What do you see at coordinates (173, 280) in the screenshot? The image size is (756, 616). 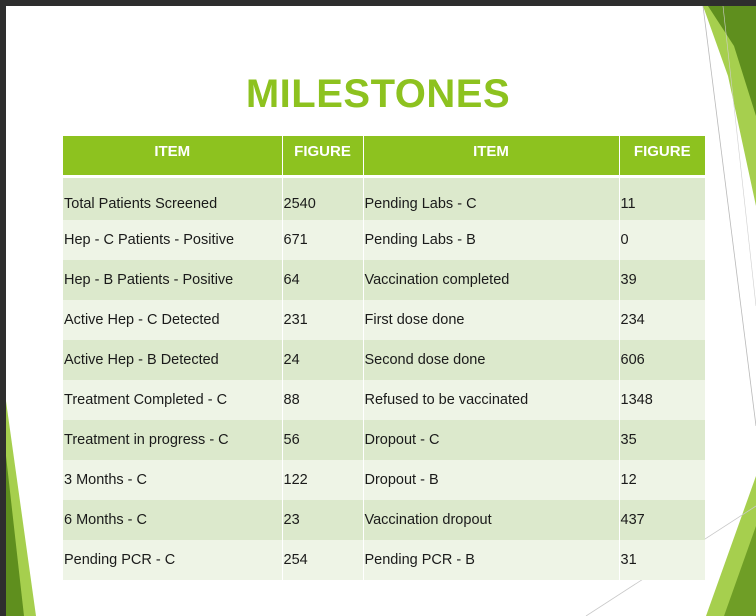 I see `item-cell: Hep - B Patients - Positive` at bounding box center [173, 280].